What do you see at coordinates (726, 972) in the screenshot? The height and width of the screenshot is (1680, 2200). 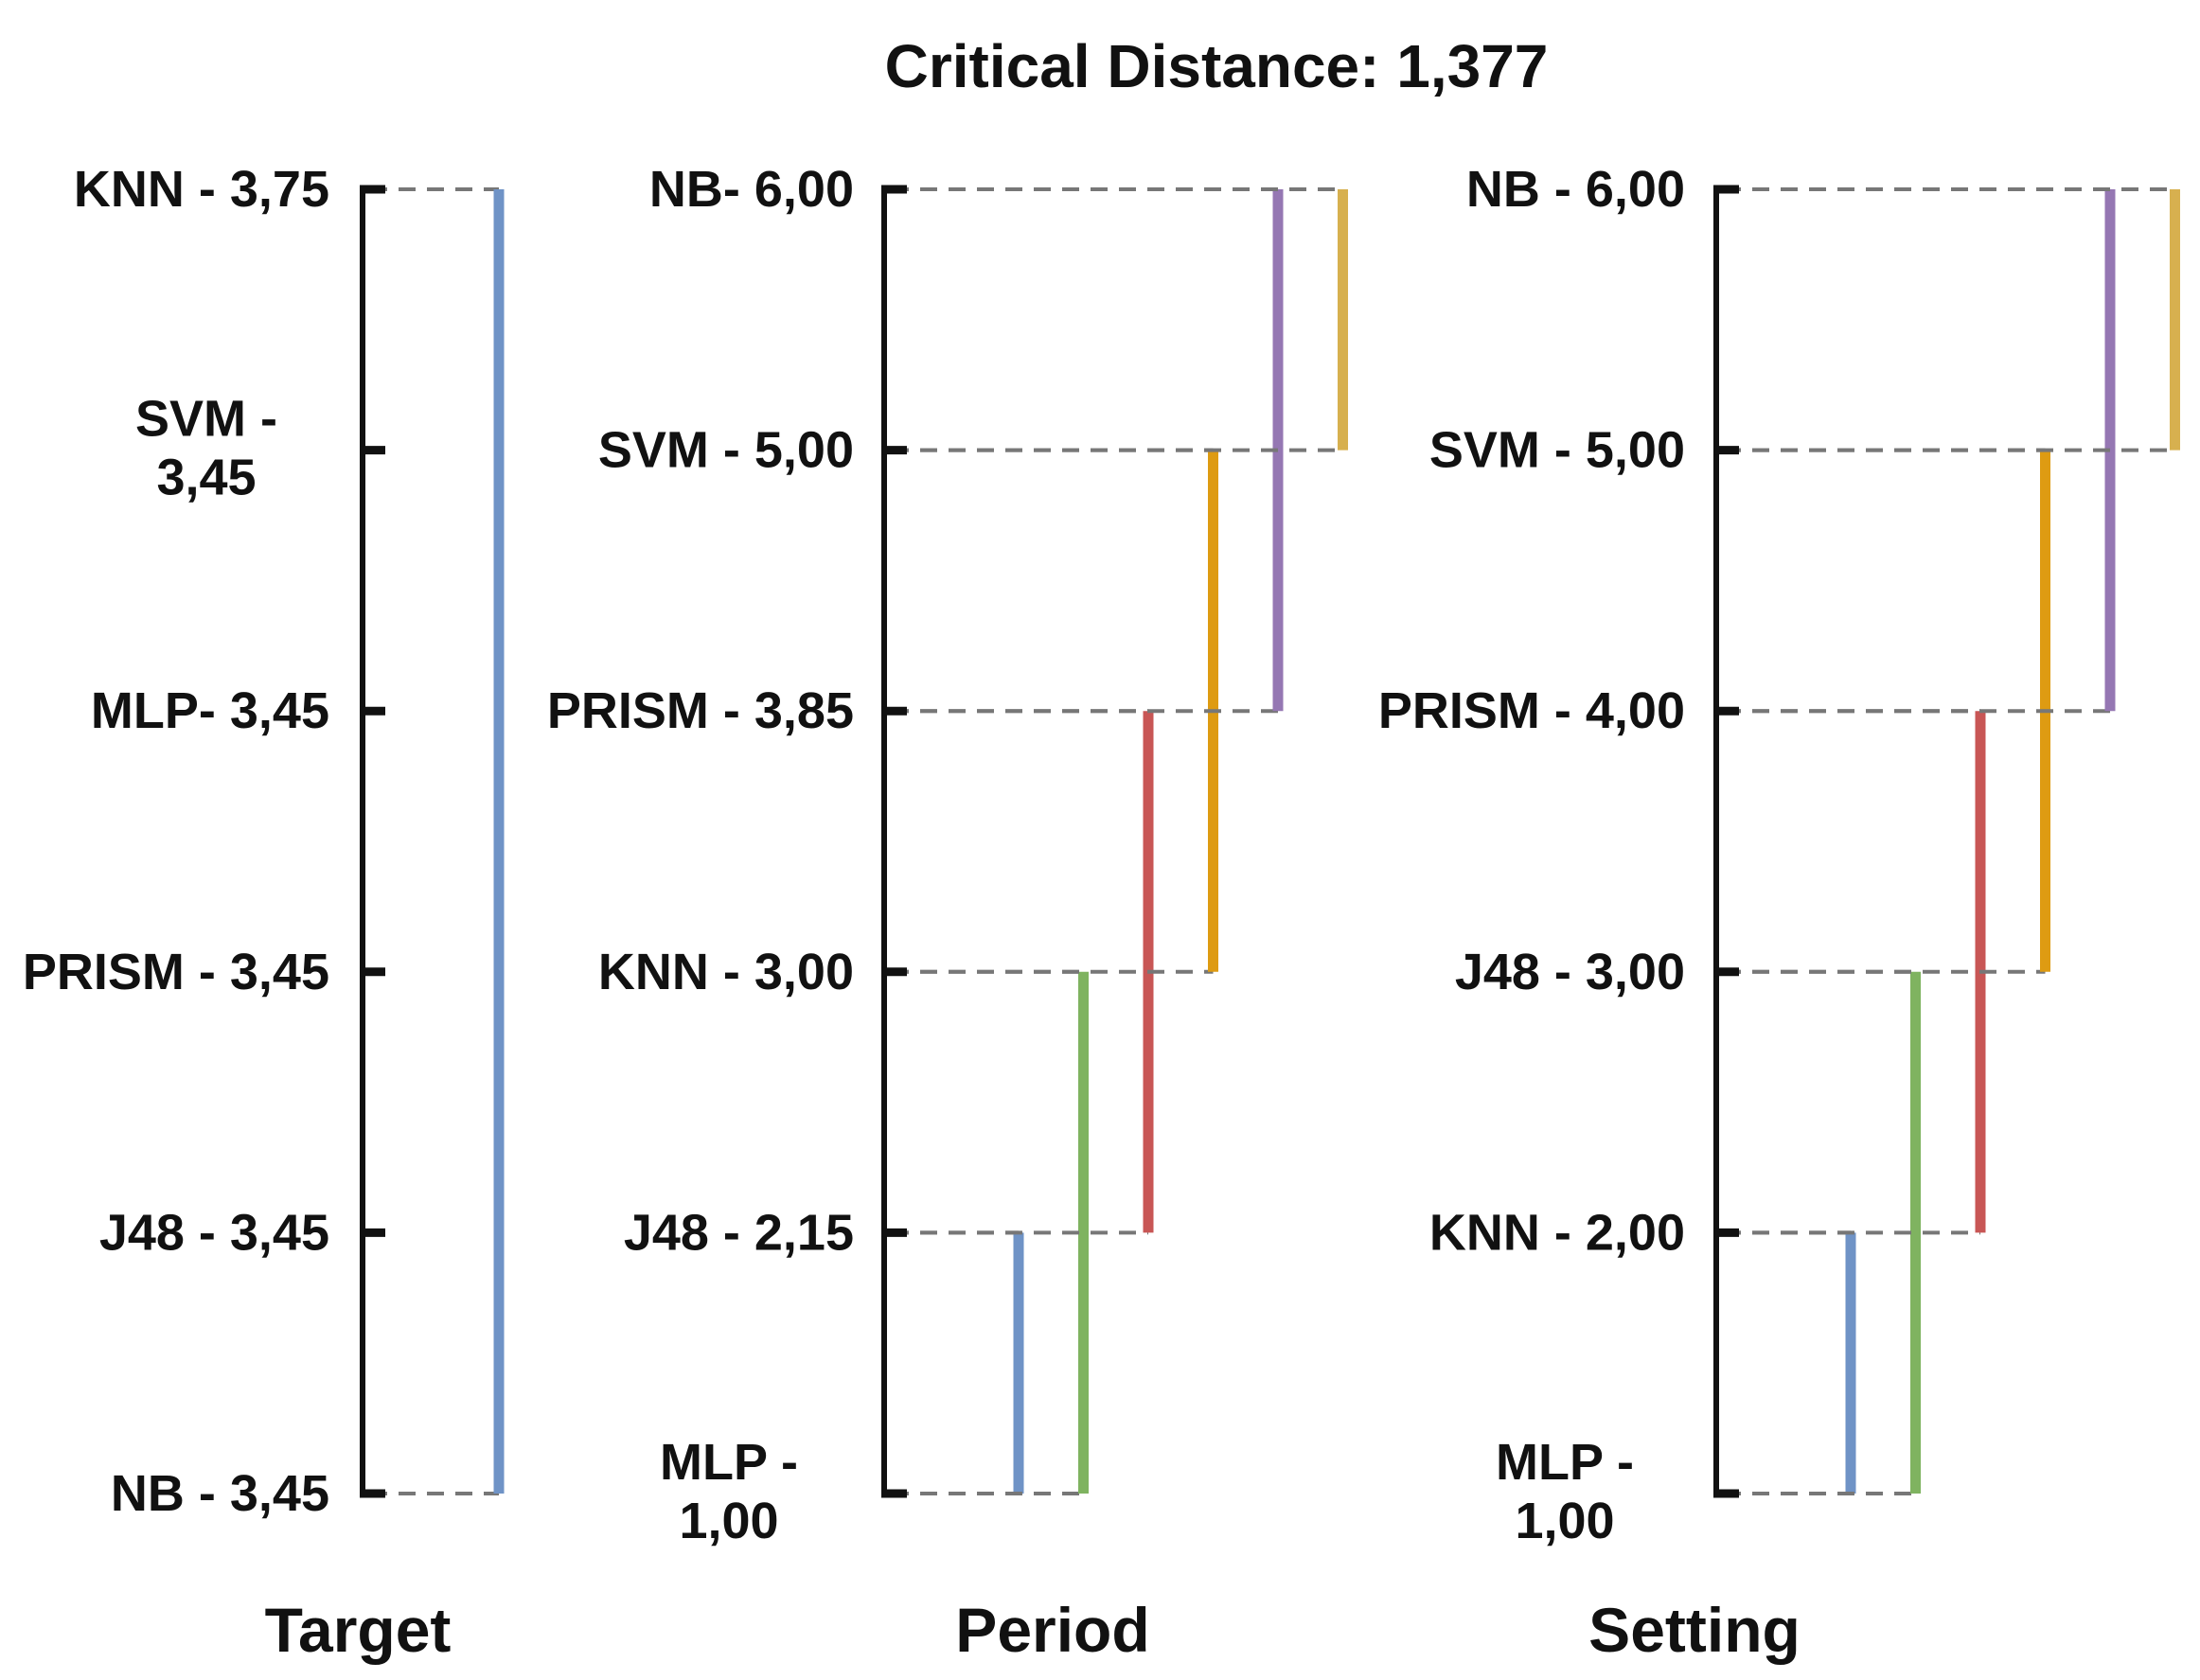 I see `rank-label-knn: KNN - 3,00` at bounding box center [726, 972].